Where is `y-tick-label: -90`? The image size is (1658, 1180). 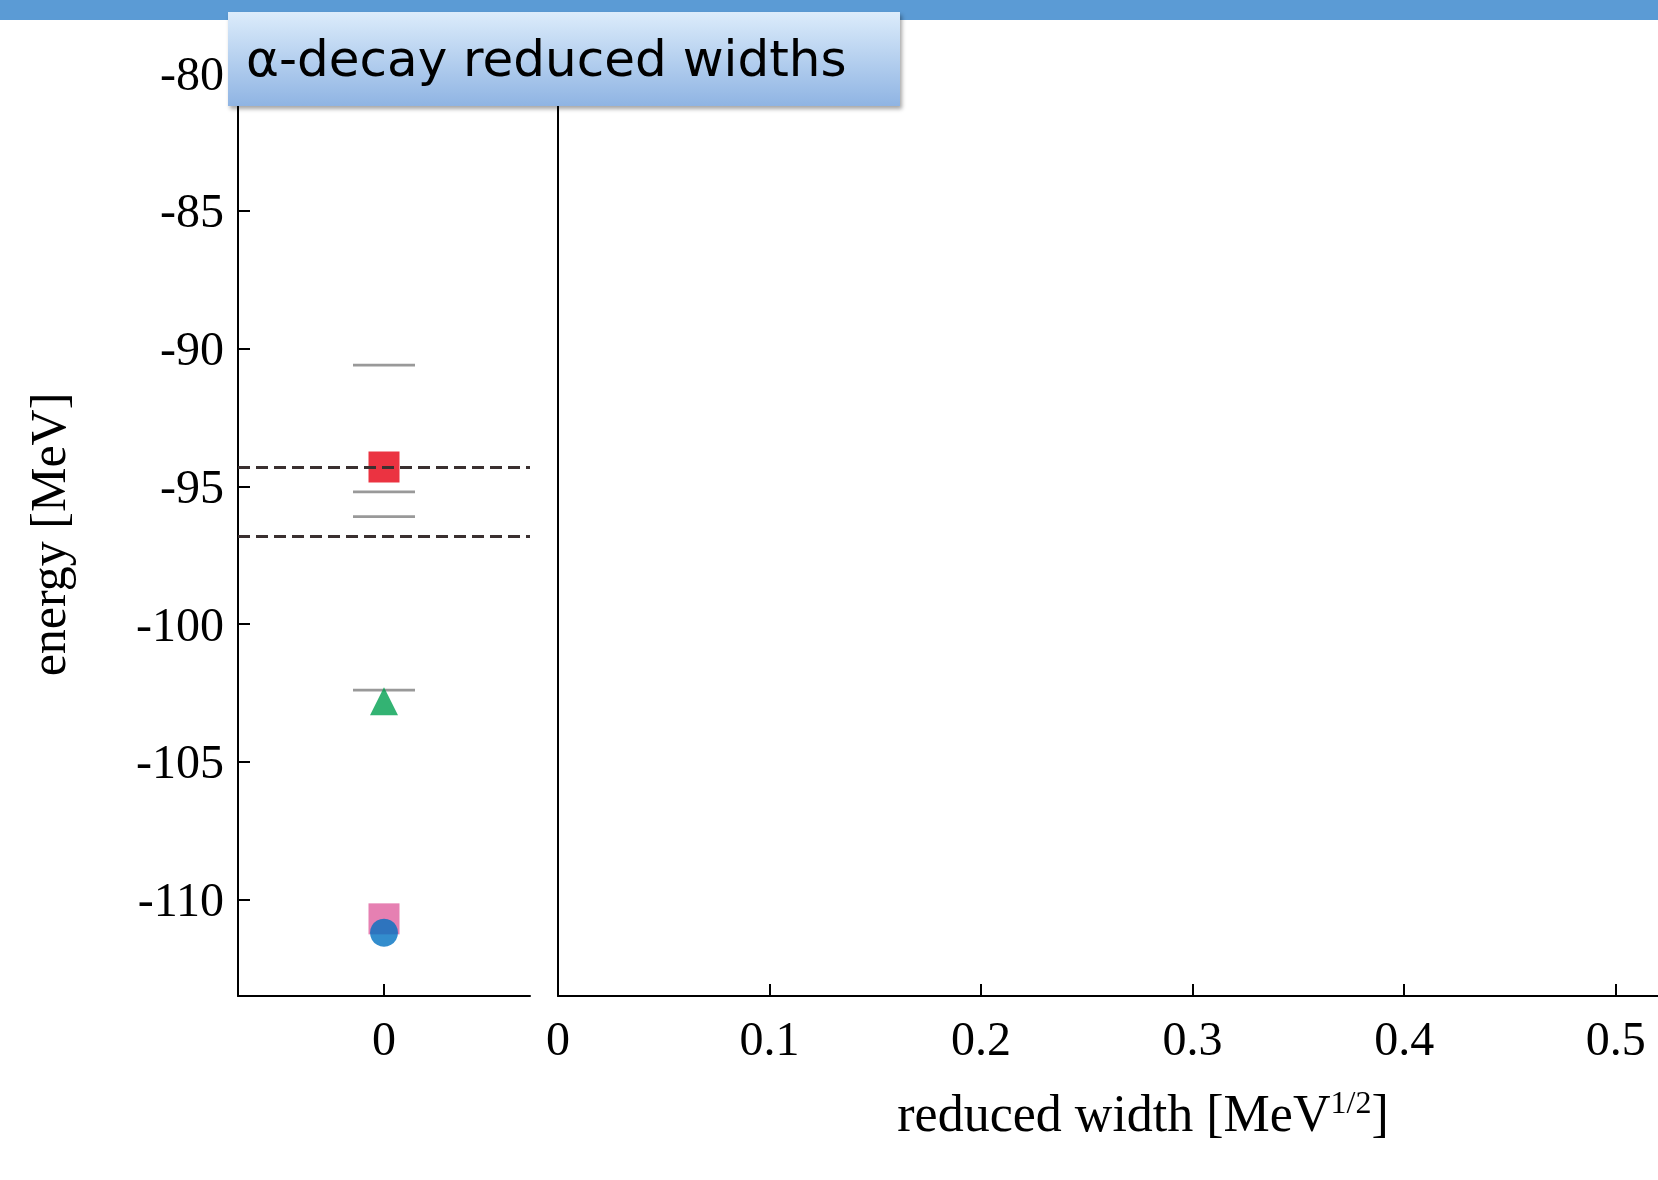
y-tick-label: -90 is located at coordinates (192, 349).